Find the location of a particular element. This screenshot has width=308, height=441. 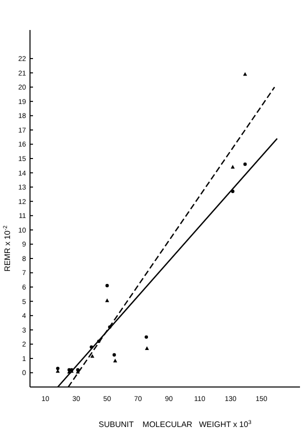

x-axis-title: SUBUNIT MOLECULAR WEIGHT x 10$^{3}$ is located at coordinates (175, 424).